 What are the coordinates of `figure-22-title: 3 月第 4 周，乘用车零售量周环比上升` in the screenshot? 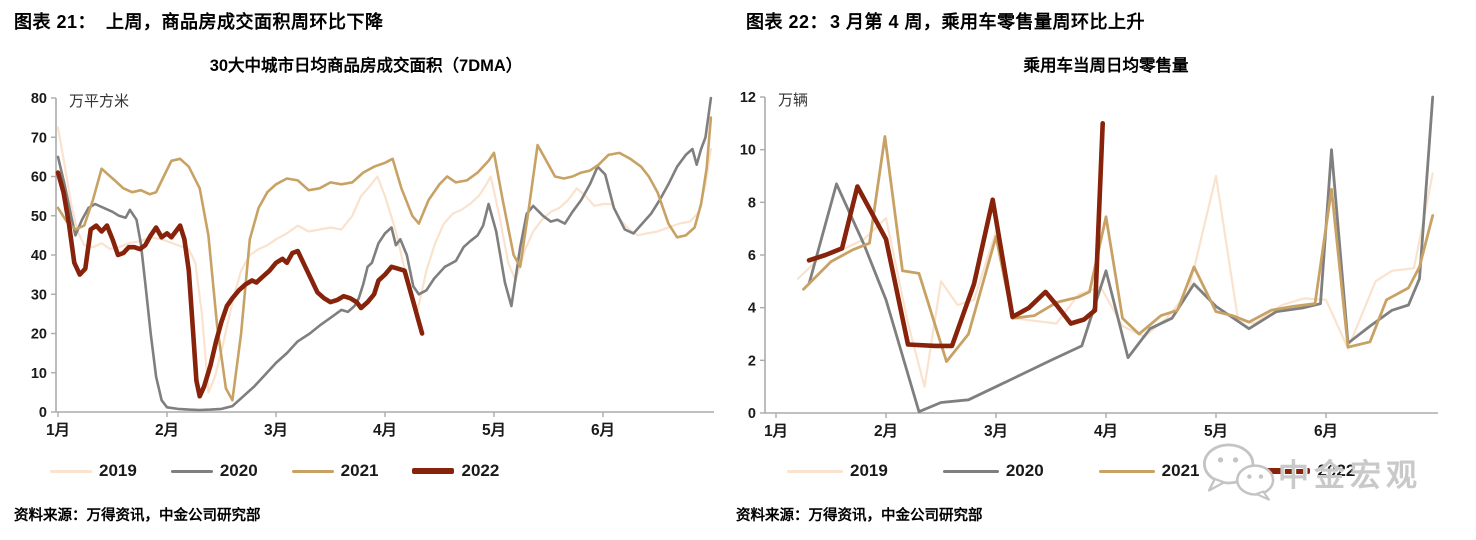 It's located at (988, 22).